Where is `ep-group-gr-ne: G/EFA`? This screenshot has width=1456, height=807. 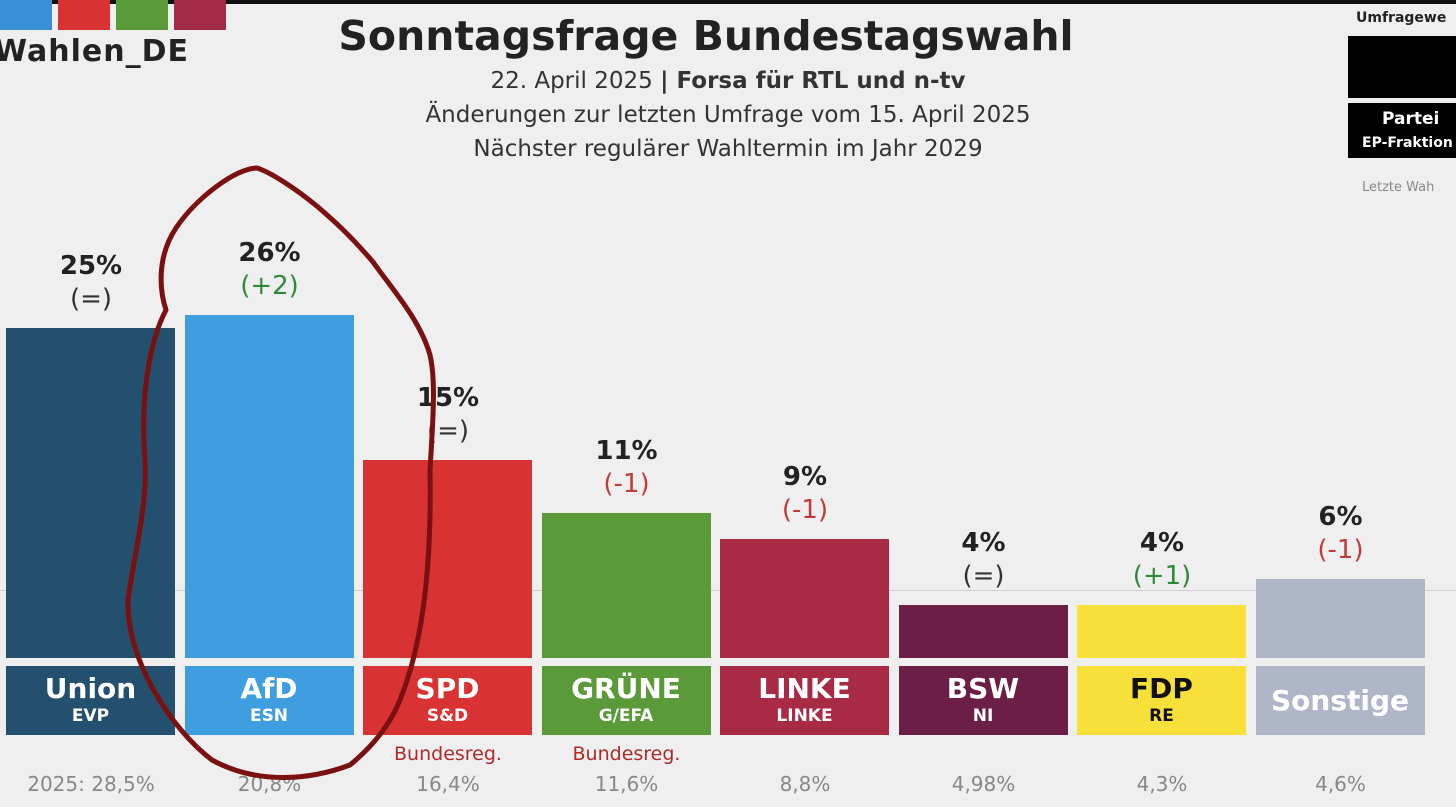
ep-group-gr-ne: G/EFA is located at coordinates (626, 716).